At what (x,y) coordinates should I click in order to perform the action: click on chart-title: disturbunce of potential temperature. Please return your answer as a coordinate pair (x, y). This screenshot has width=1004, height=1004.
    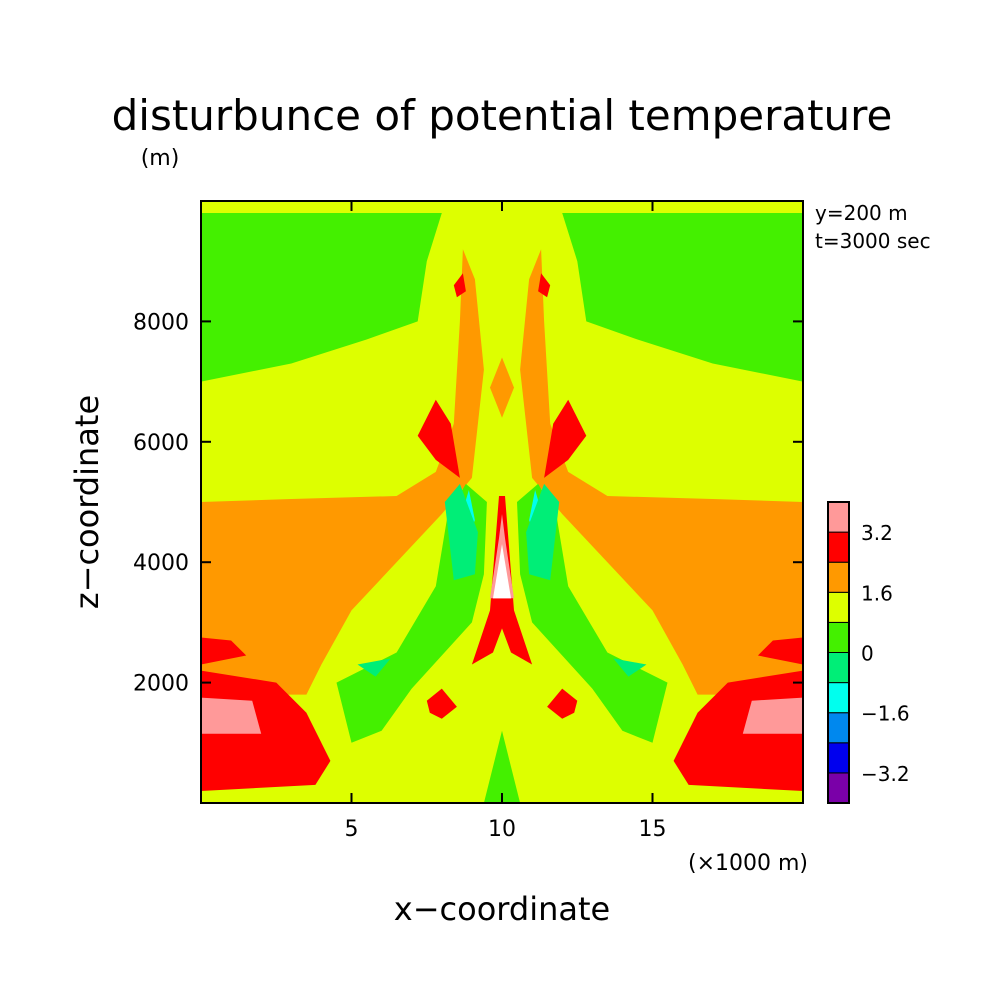
    Looking at the image, I should click on (502, 115).